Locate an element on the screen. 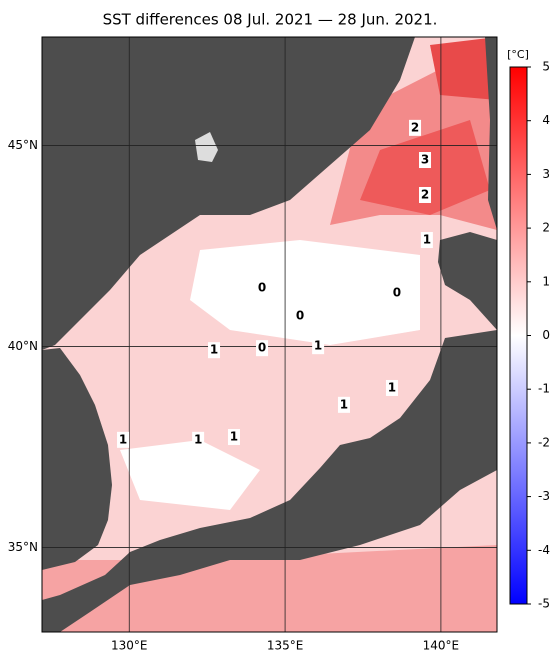  lat-tick-label: 40°N is located at coordinates (23, 346).